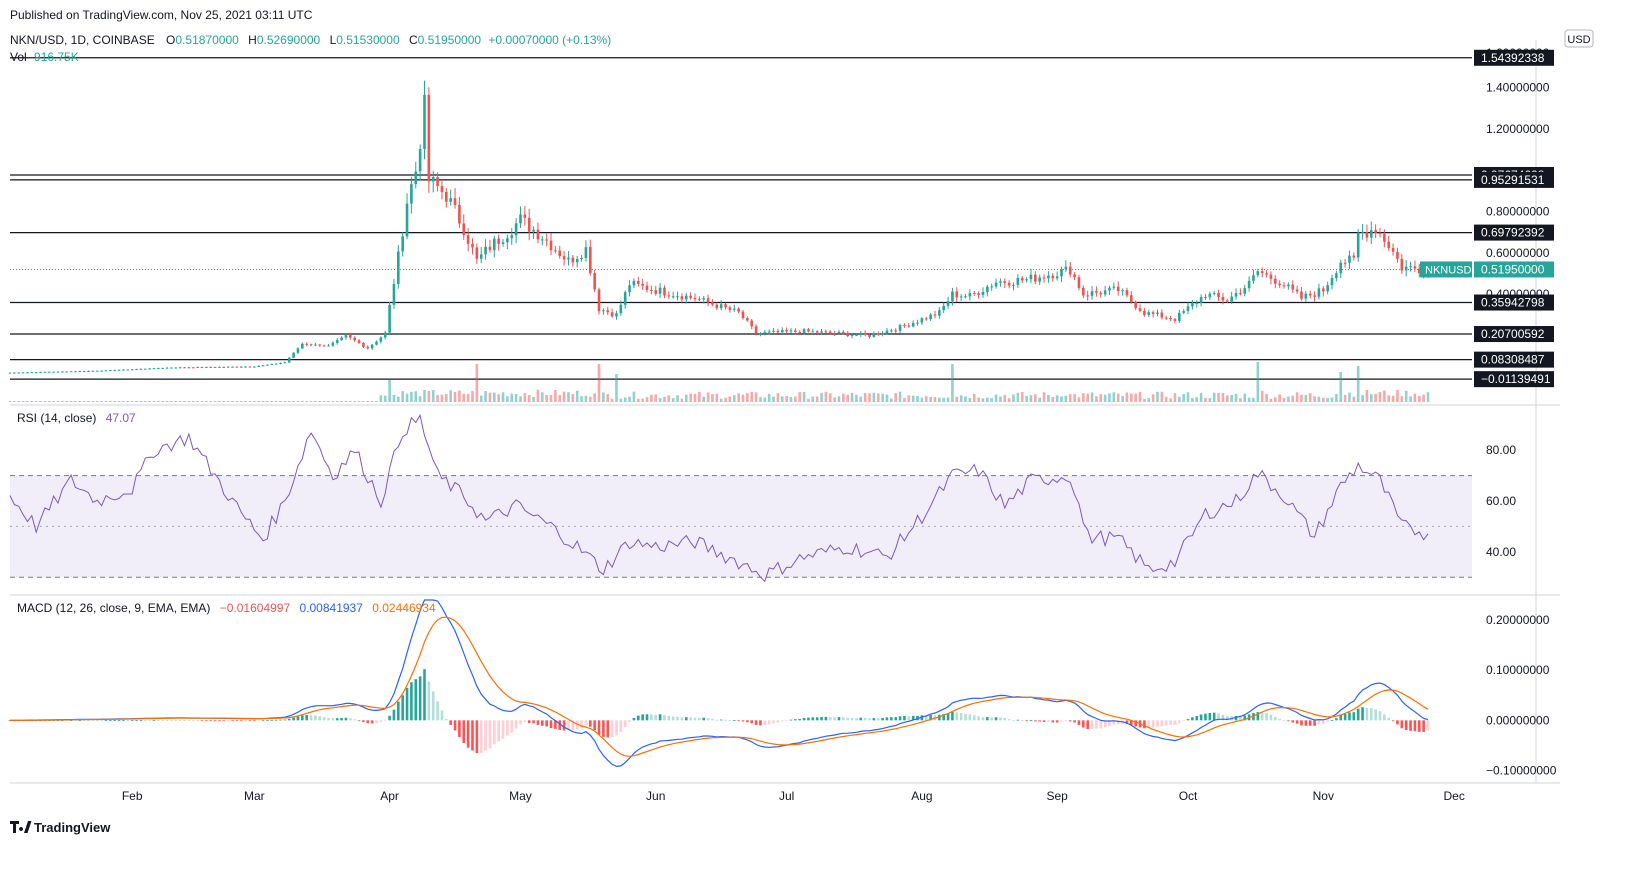  What do you see at coordinates (60, 827) in the screenshot?
I see `tradingview-logo: TradingView` at bounding box center [60, 827].